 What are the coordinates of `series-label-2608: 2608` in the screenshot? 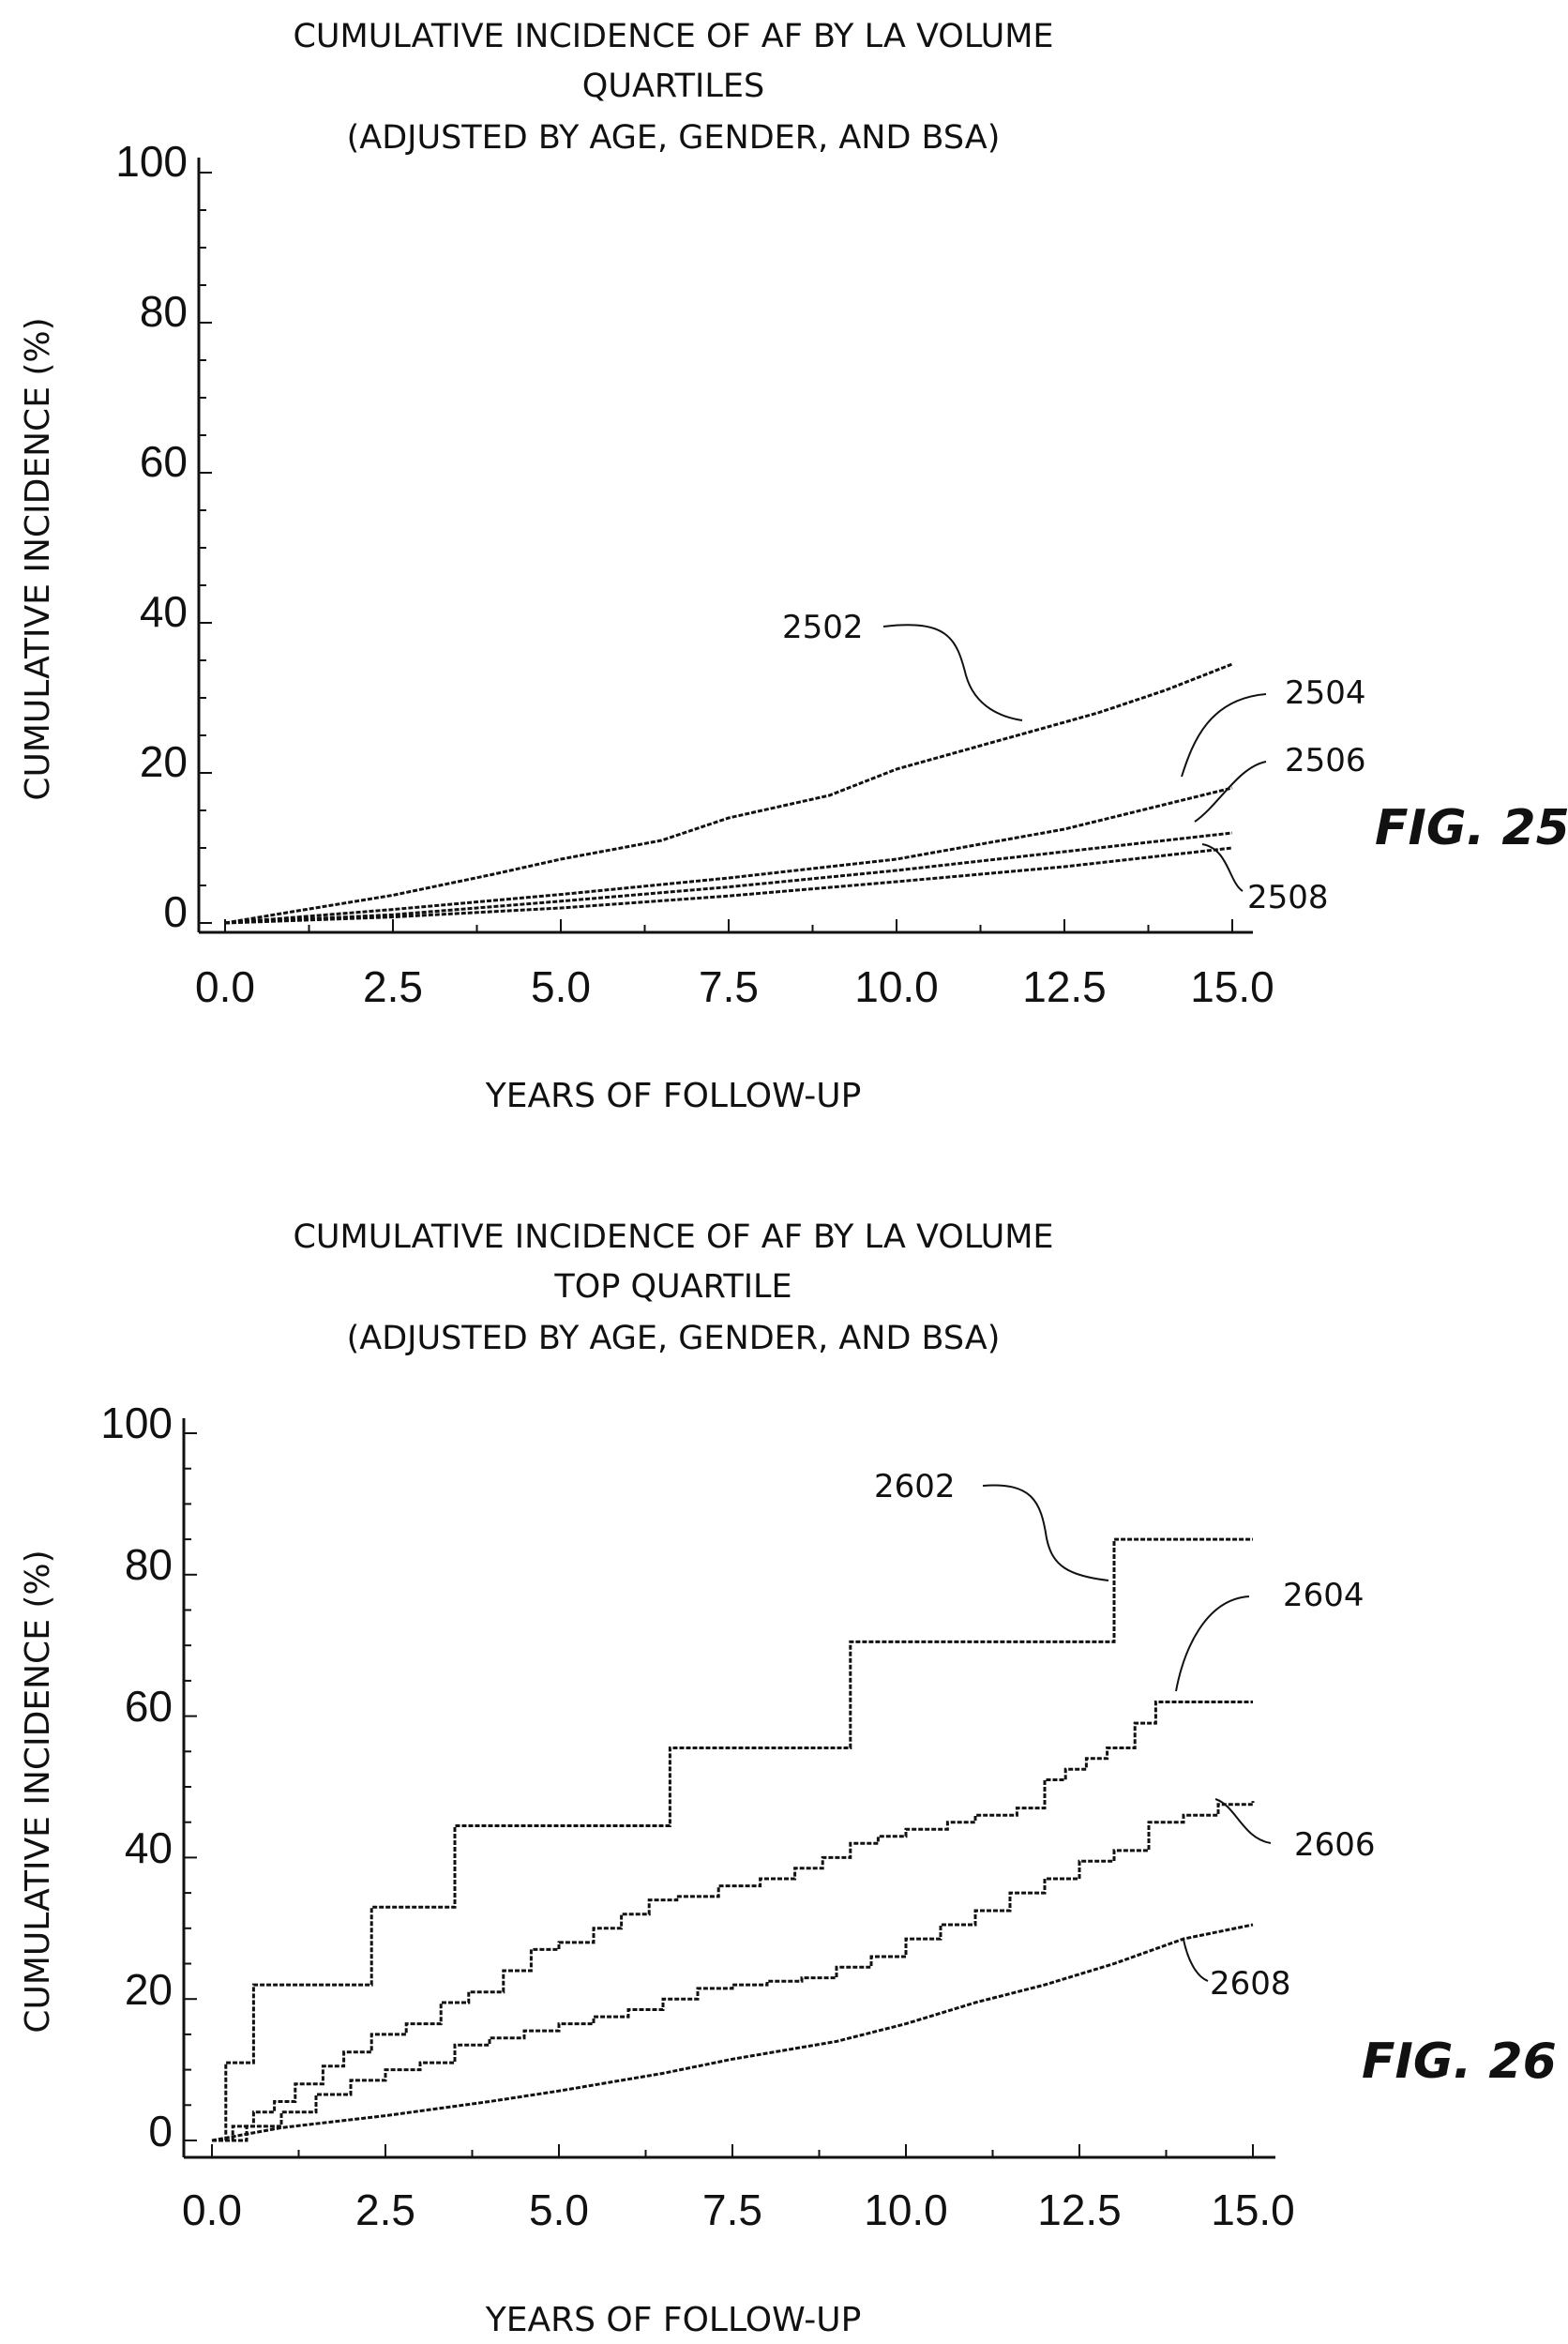 It's located at (1250, 1984).